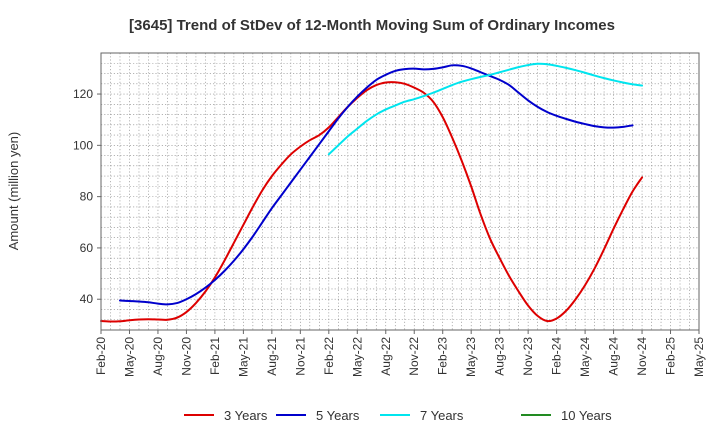 Image resolution: width=720 pixels, height=440 pixels. Describe the element at coordinates (158, 356) in the screenshot. I see `x-tick-label: Aug-20` at that location.